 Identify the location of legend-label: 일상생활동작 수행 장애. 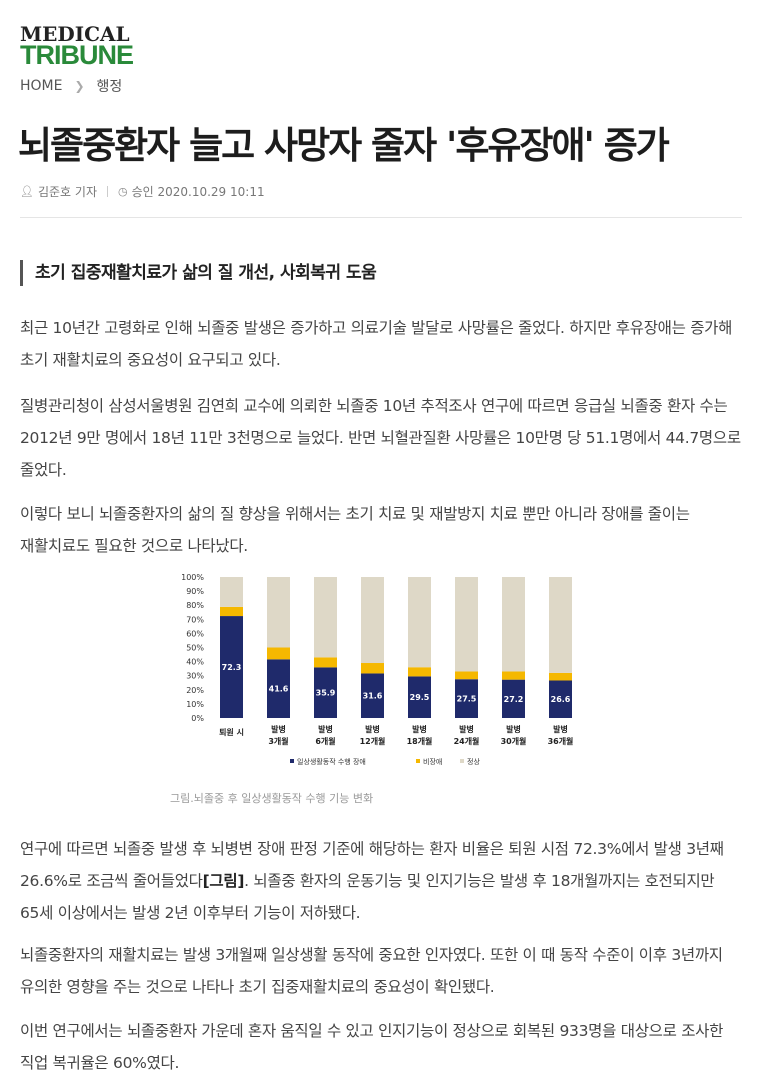
(331, 761).